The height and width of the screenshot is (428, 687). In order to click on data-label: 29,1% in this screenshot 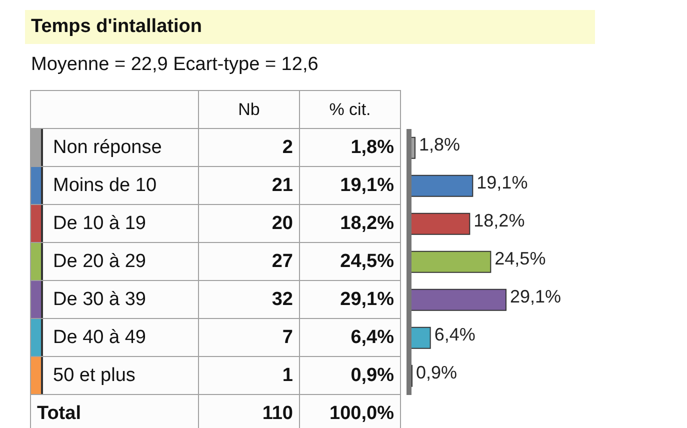, I will do `click(350, 299)`.